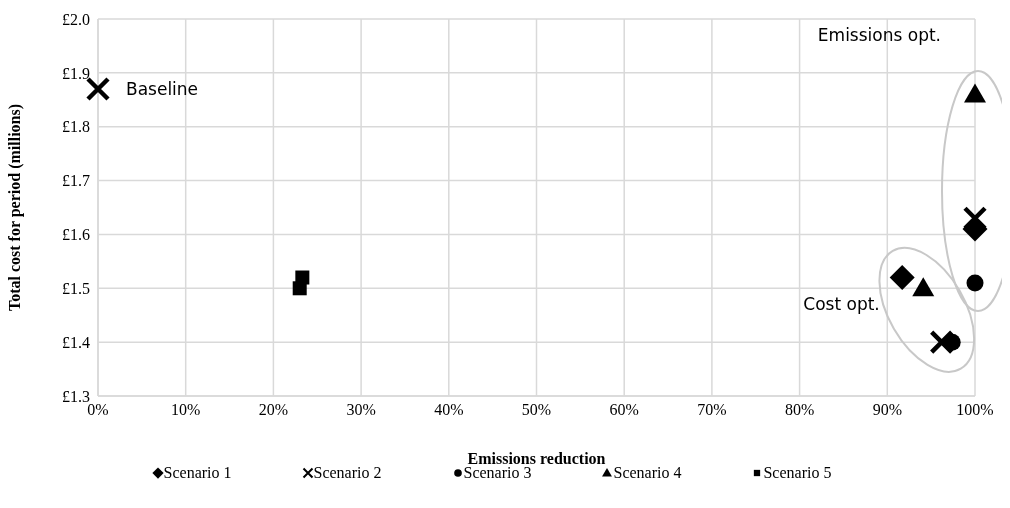  What do you see at coordinates (76, 19) in the screenshot?
I see `y-tick-label: £2.0` at bounding box center [76, 19].